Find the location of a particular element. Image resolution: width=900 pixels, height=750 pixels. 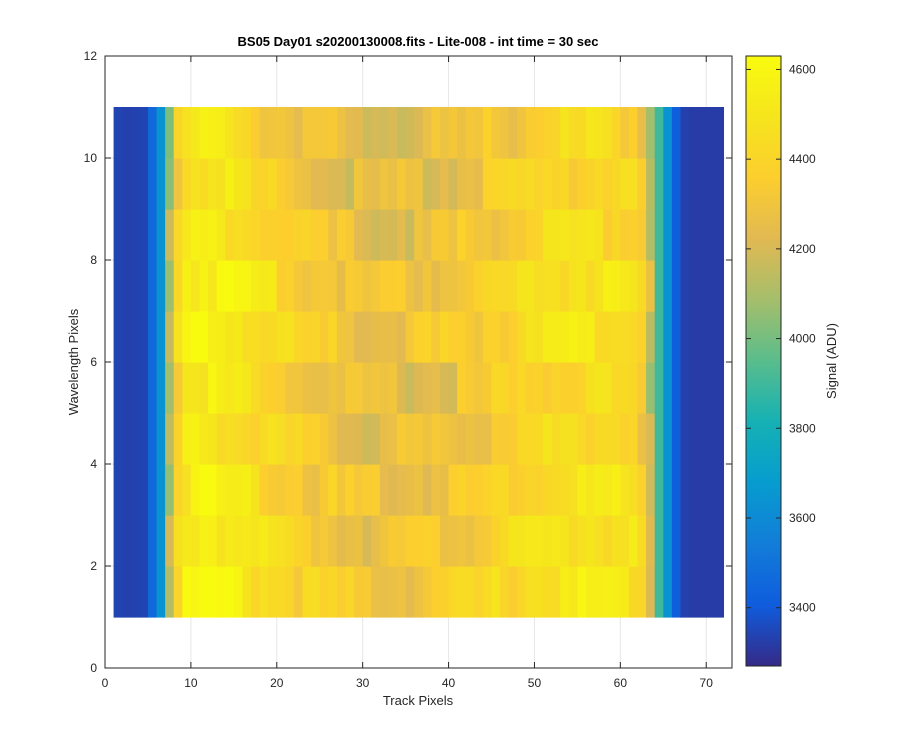

y-tick-label: 10 is located at coordinates (91, 158).